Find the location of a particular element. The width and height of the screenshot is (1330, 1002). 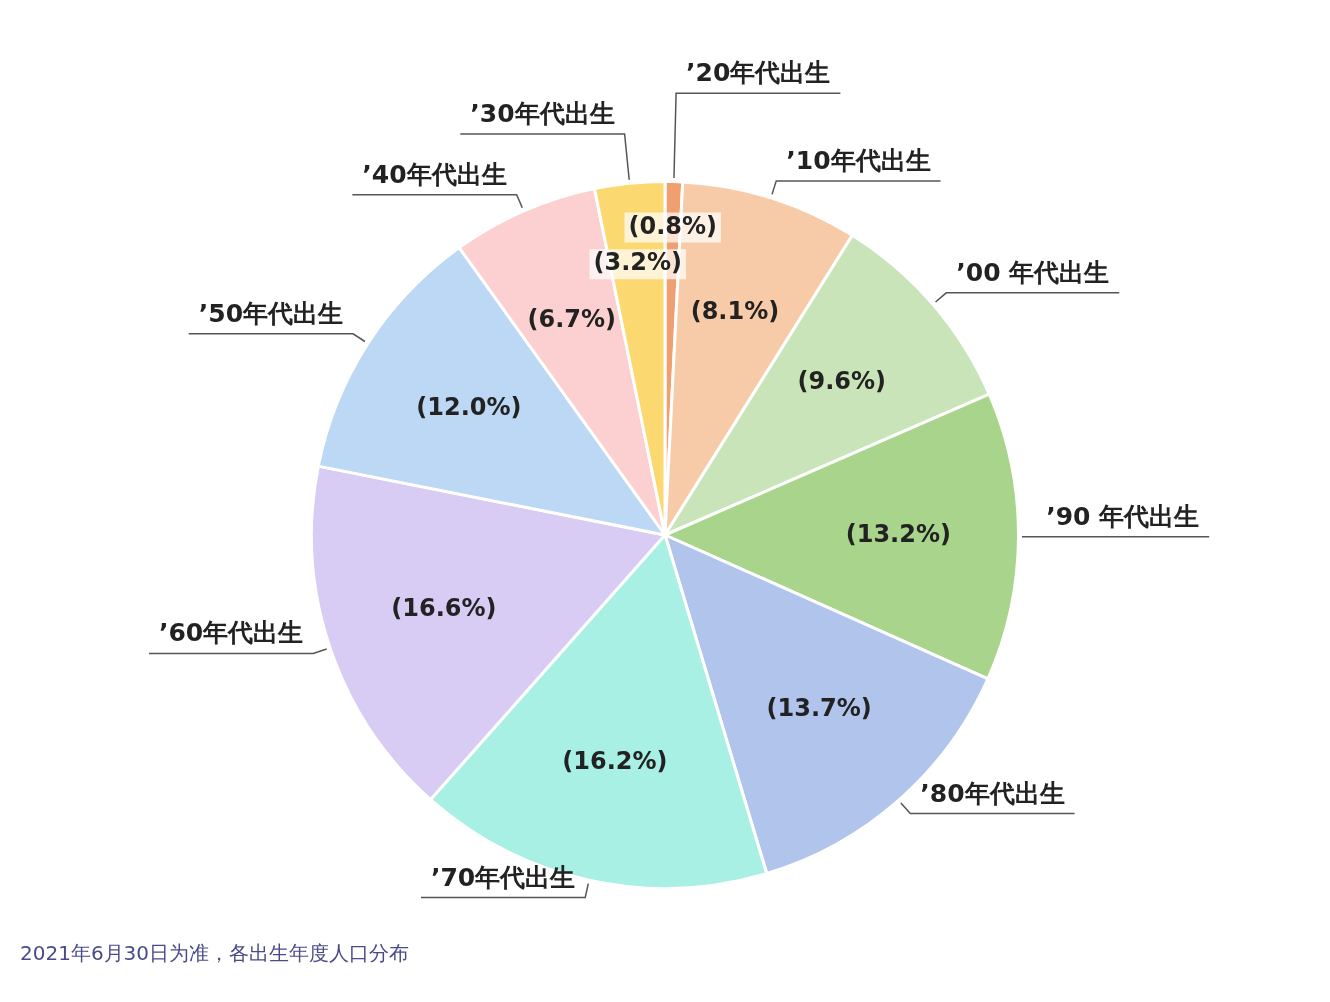

slice-label: ’90 年代出生 is located at coordinates (1123, 516).